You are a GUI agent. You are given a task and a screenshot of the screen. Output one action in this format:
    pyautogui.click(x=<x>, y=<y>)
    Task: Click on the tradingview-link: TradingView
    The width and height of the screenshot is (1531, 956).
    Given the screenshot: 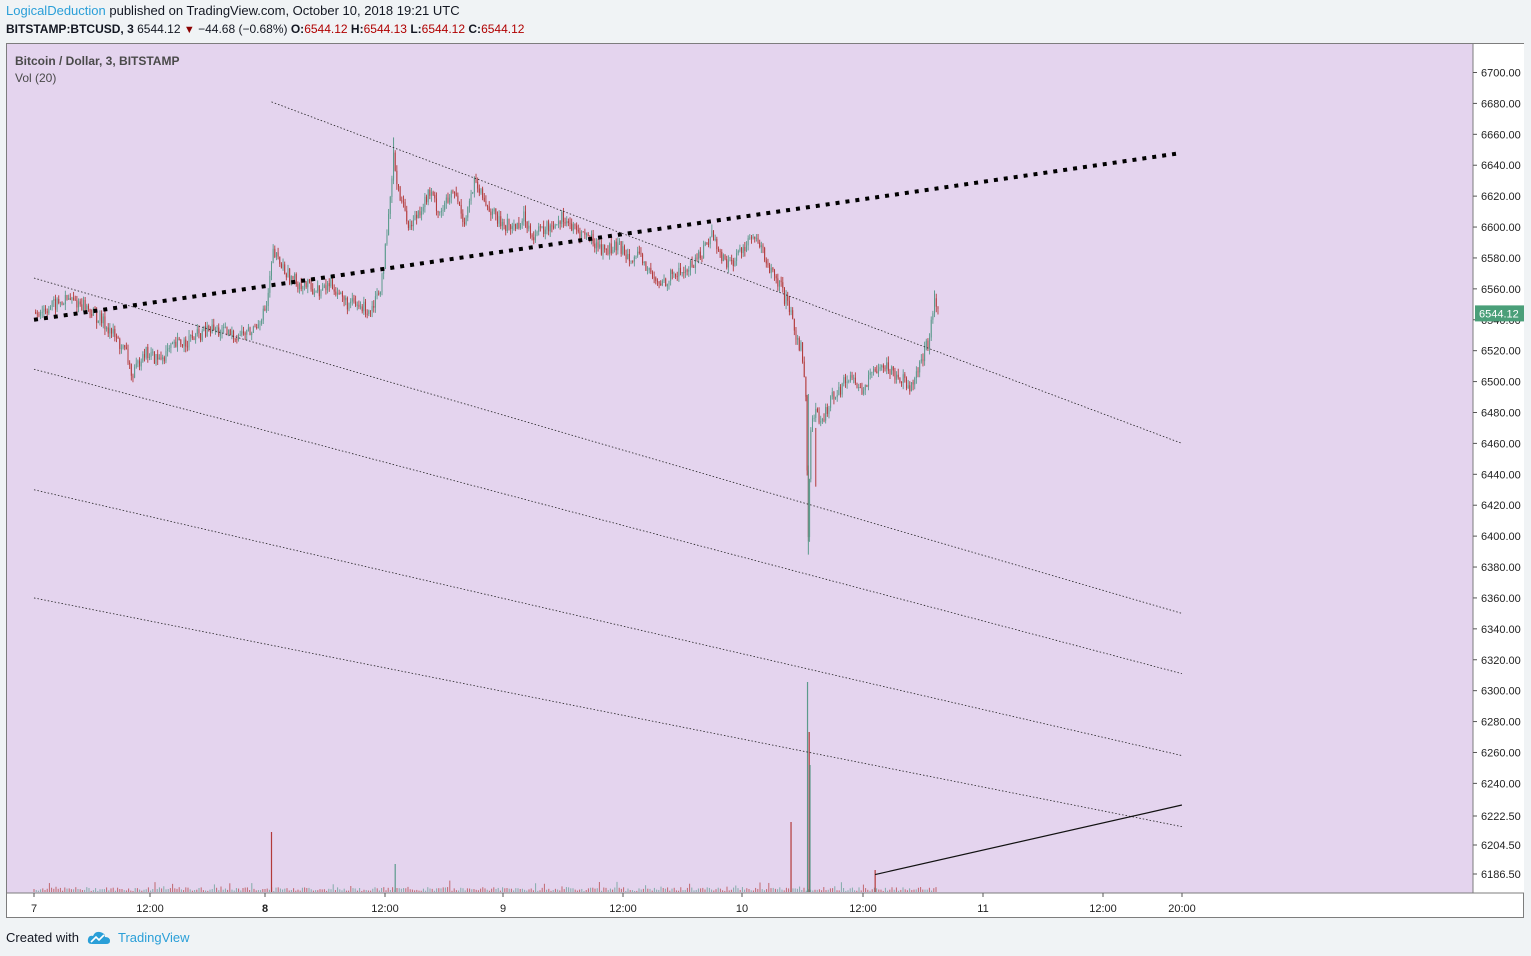 What is the action you would take?
    pyautogui.click(x=138, y=937)
    